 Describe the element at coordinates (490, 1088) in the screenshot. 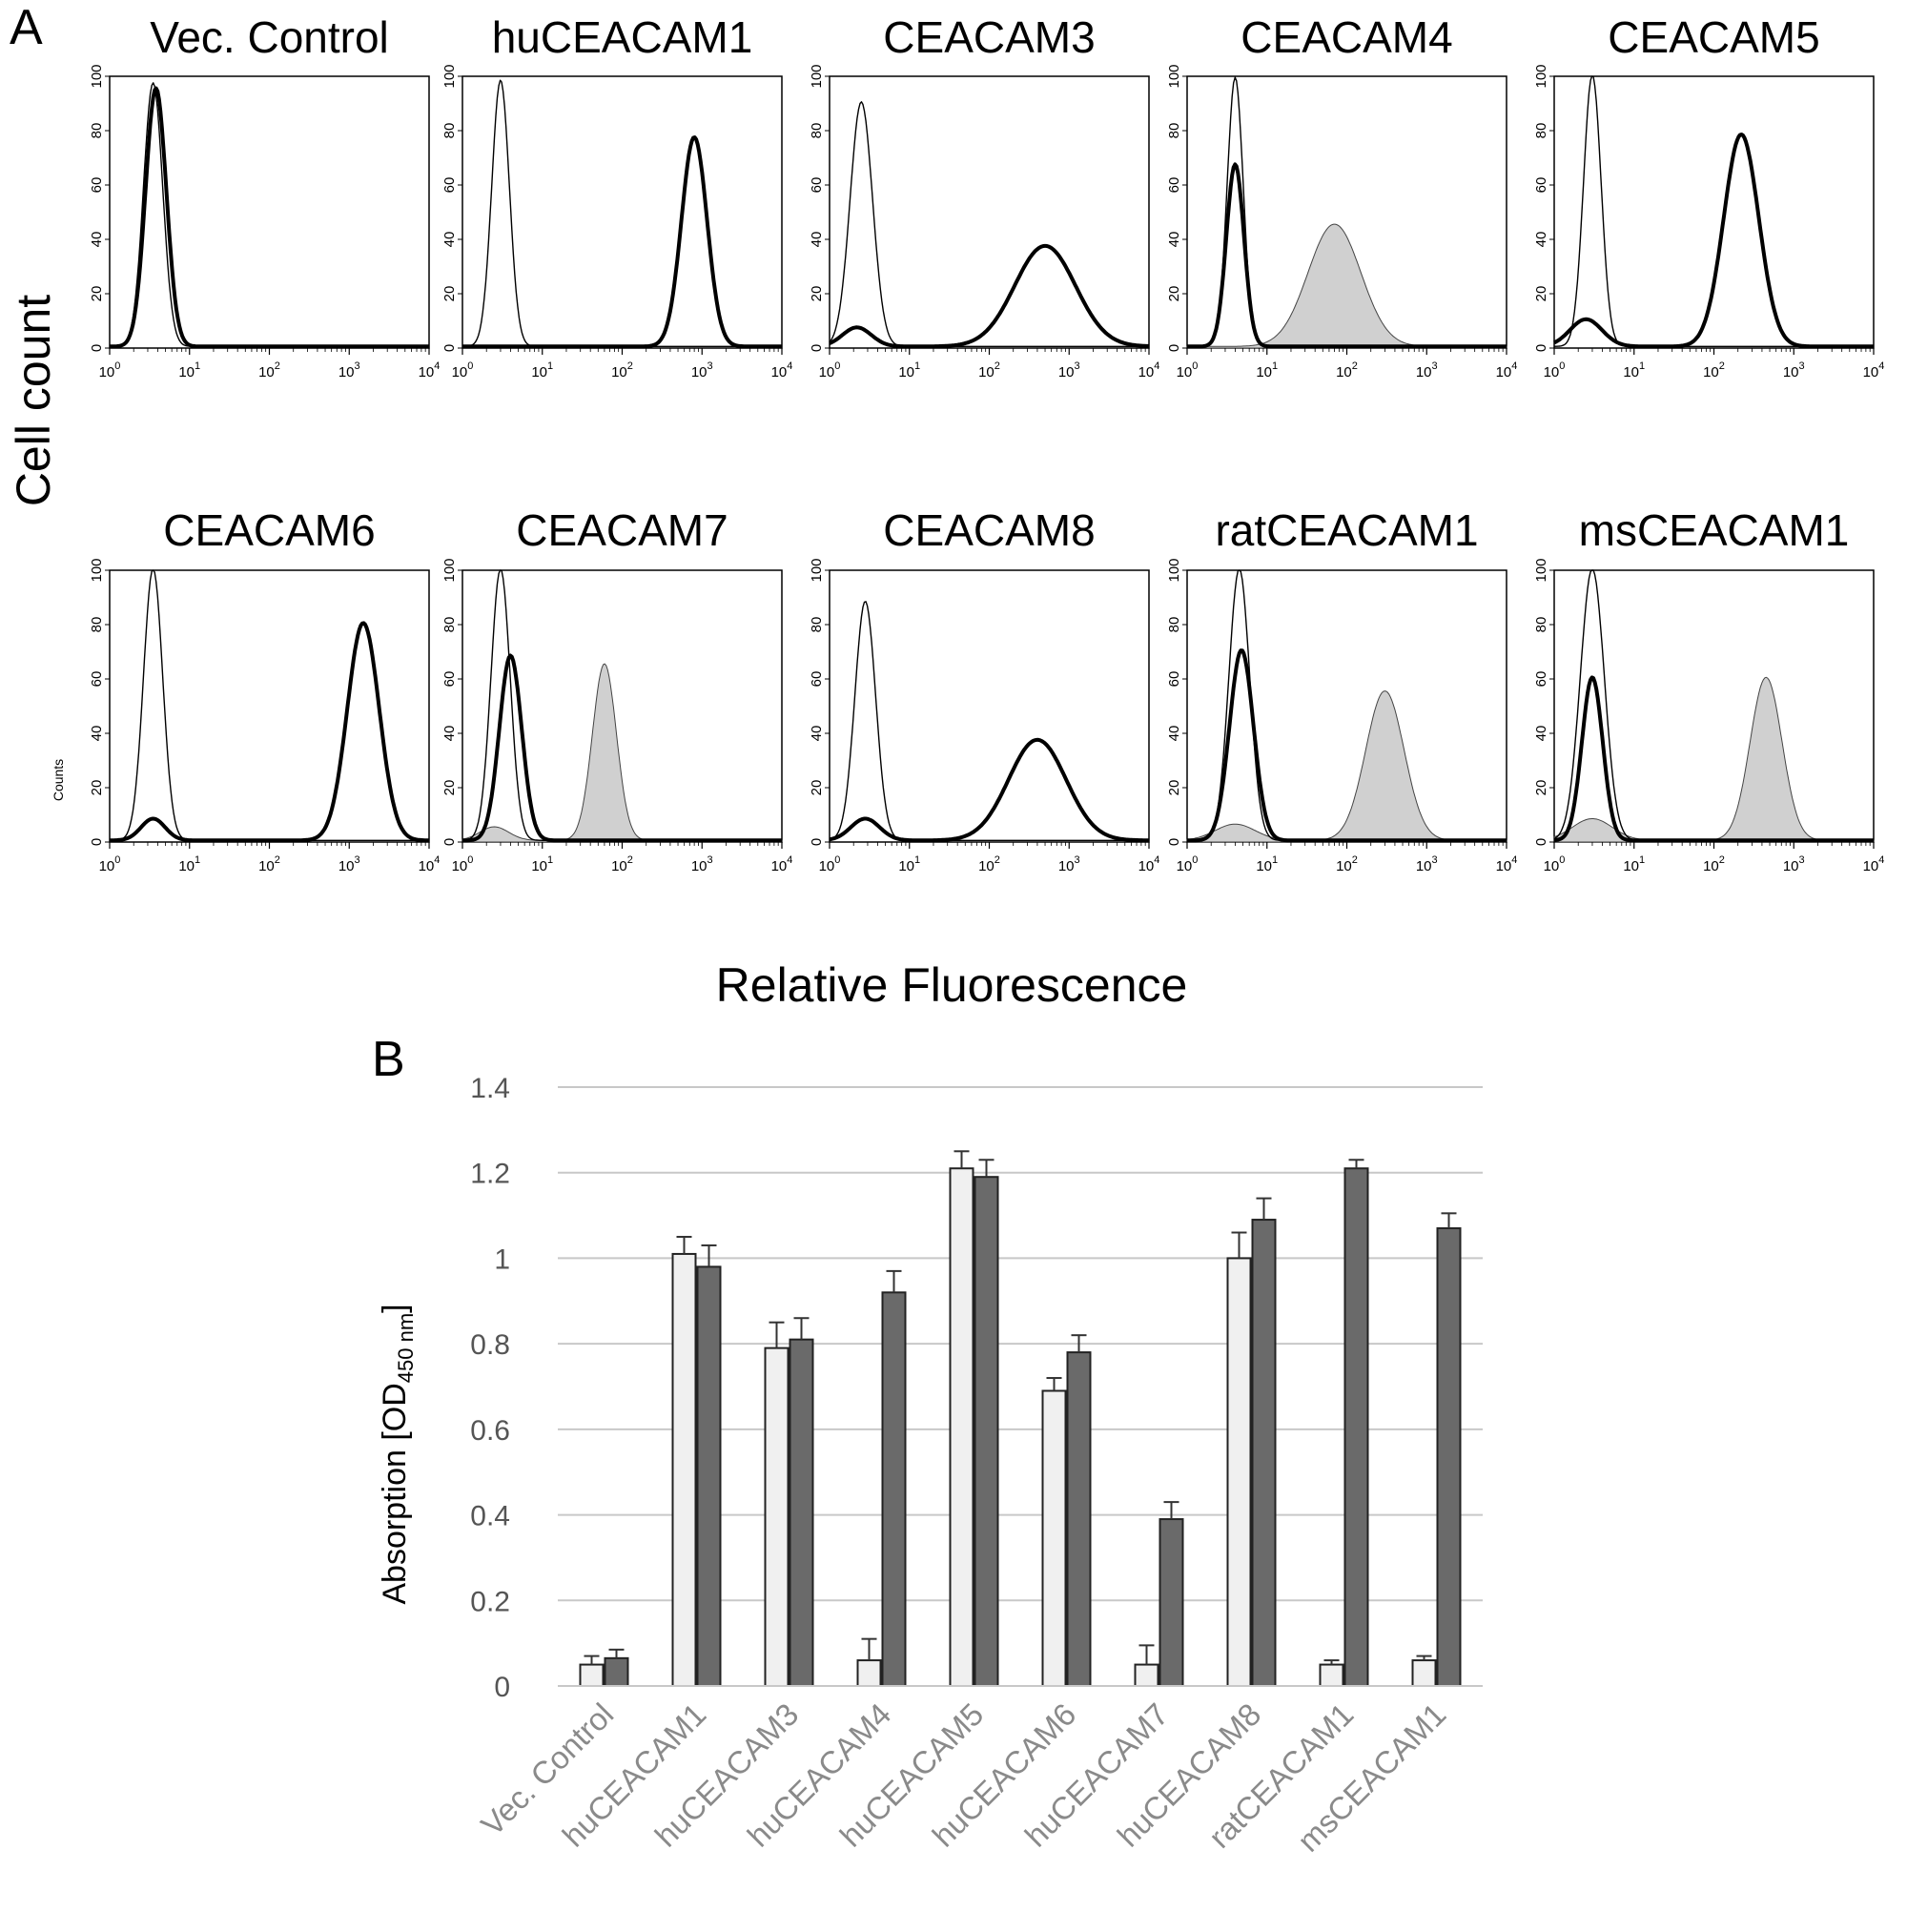

I see `y-tick-label: 1.4` at that location.